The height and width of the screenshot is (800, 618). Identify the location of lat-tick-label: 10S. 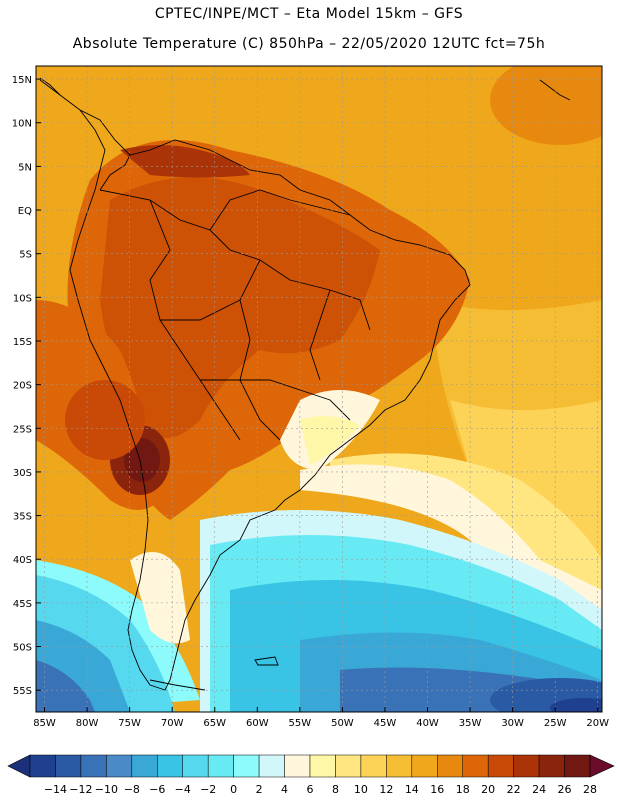
(22, 298).